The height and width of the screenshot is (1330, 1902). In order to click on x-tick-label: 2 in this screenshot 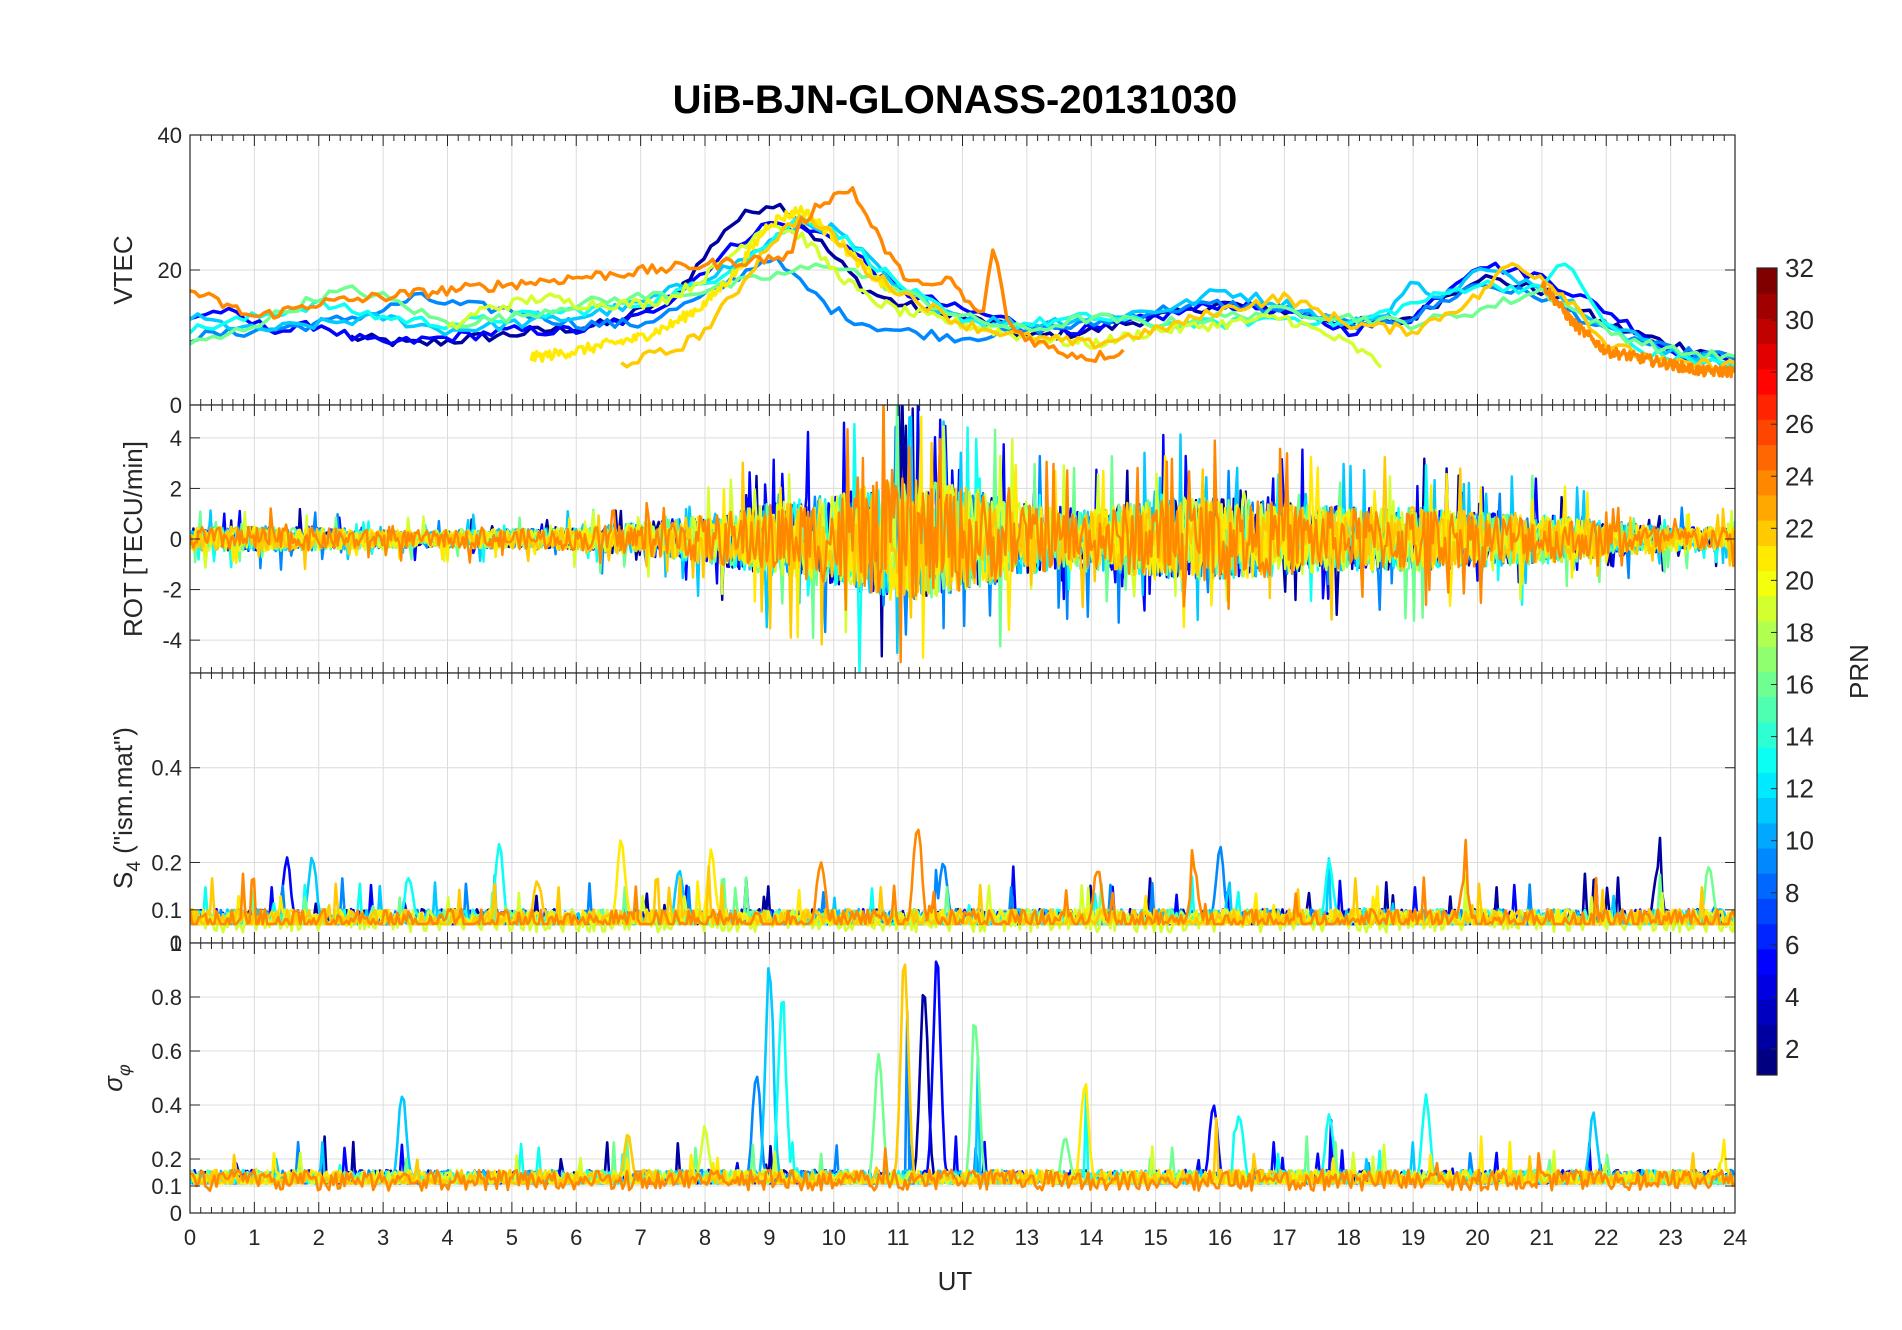, I will do `click(319, 1237)`.